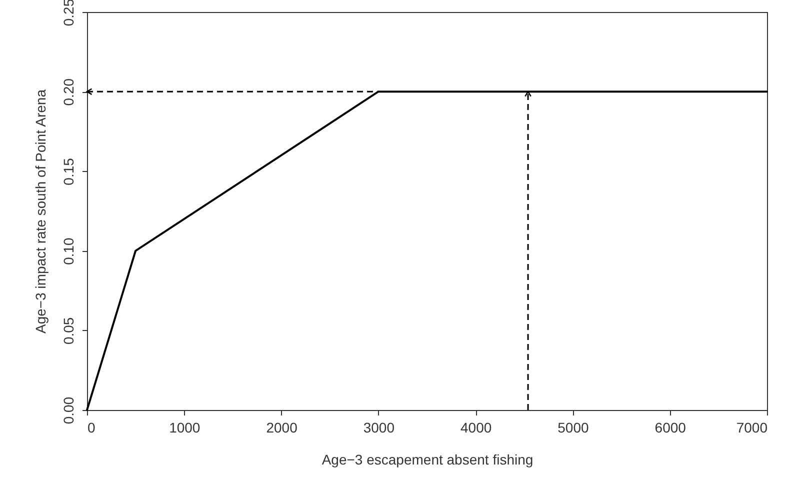  Describe the element at coordinates (68, 92) in the screenshot. I see `y-tick-label: 0.20` at that location.